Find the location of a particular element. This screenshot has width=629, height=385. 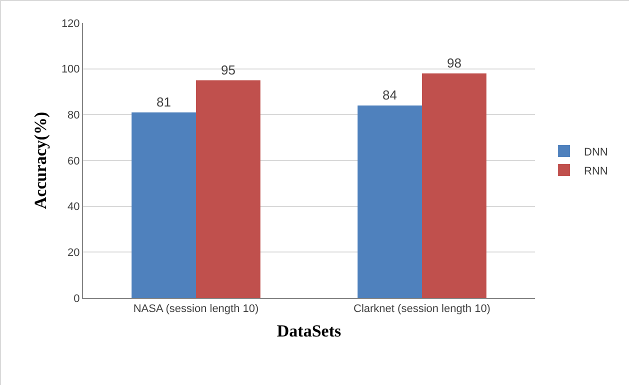

y-tick-label: 0 is located at coordinates (77, 298).